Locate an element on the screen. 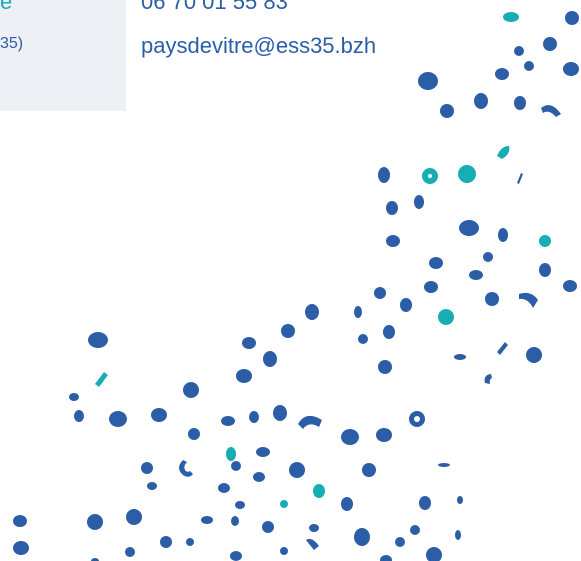 The image size is (581, 561). email-link: paysdevitre@ess35.bzh is located at coordinates (259, 45).